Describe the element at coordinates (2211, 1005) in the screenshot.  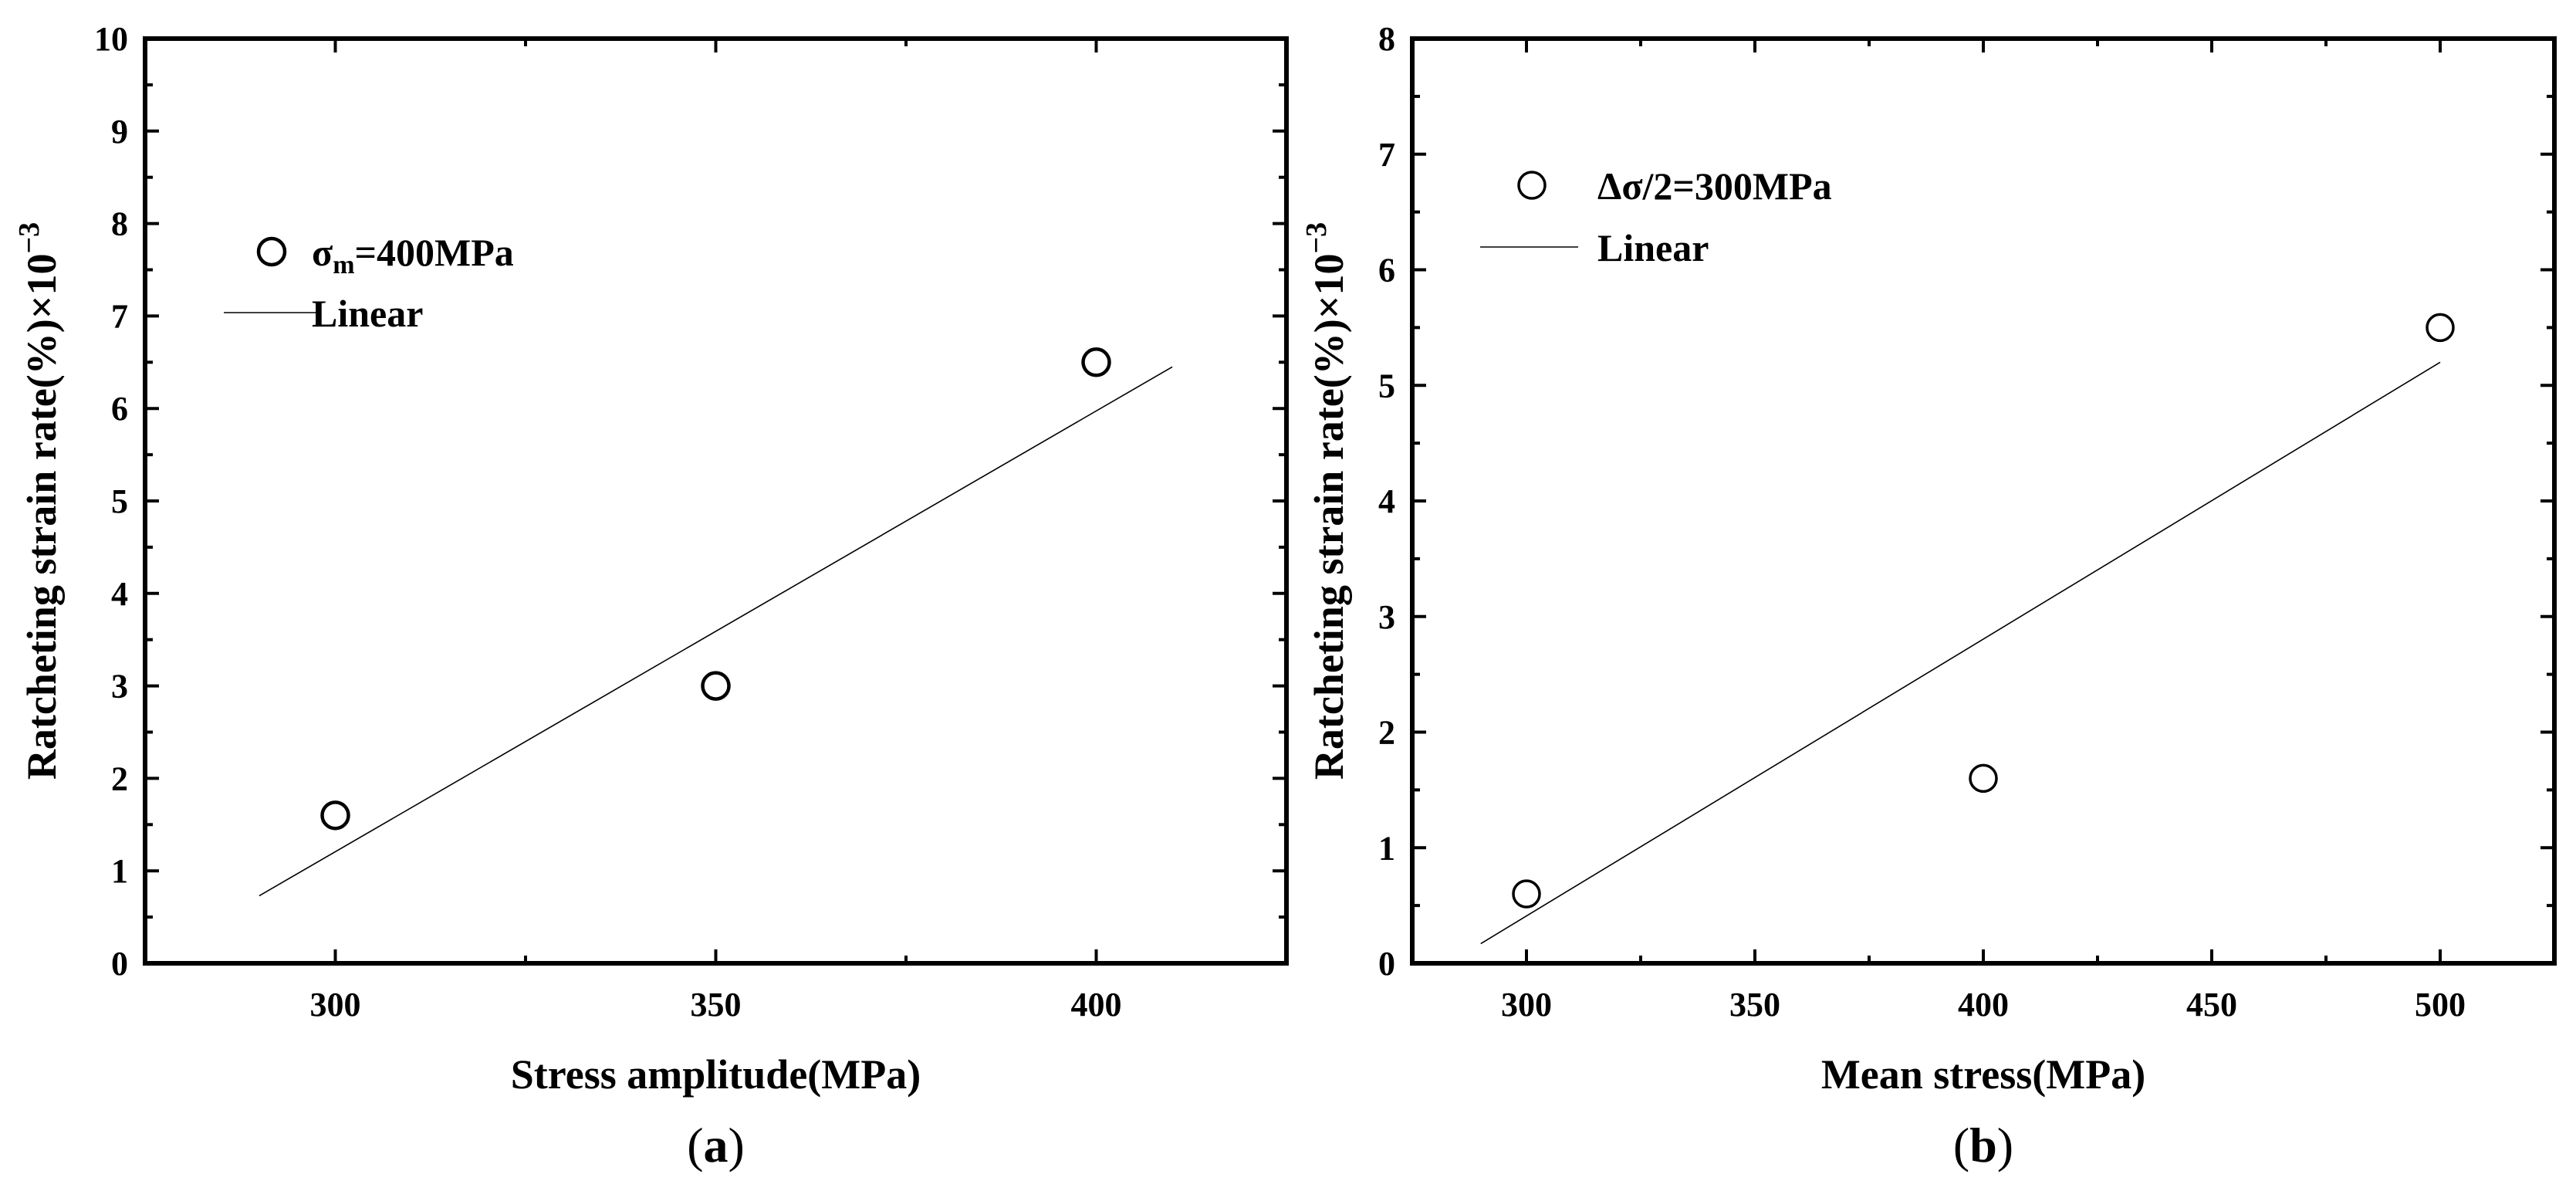
I see `x-tick-label: 450` at that location.